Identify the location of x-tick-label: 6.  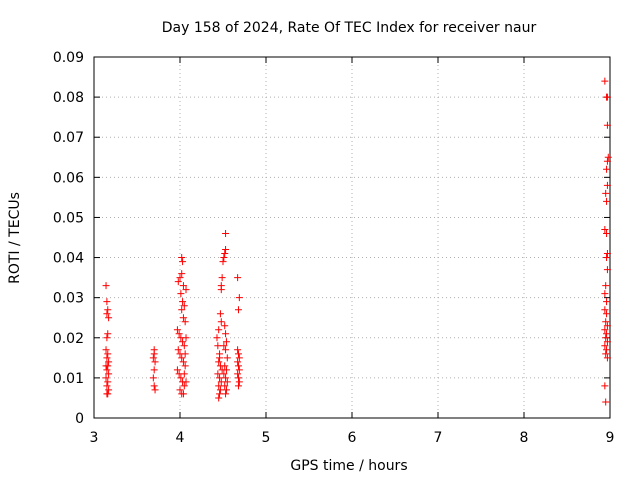
(352, 438).